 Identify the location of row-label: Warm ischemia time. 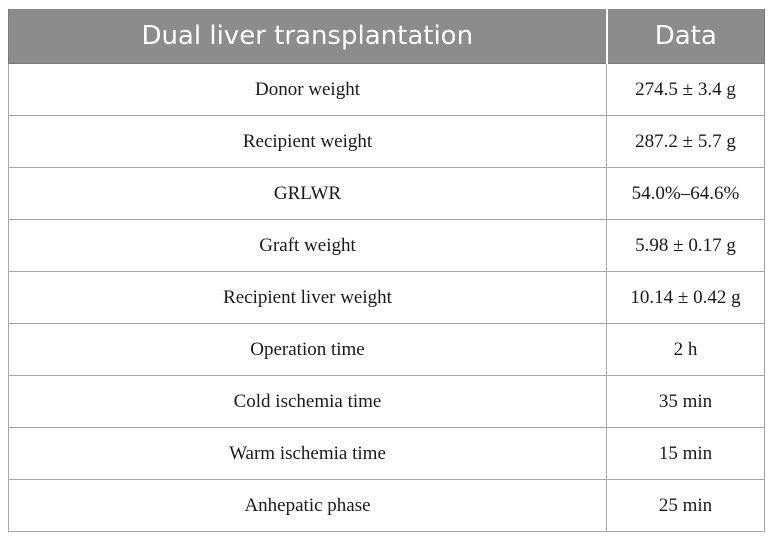
(307, 453).